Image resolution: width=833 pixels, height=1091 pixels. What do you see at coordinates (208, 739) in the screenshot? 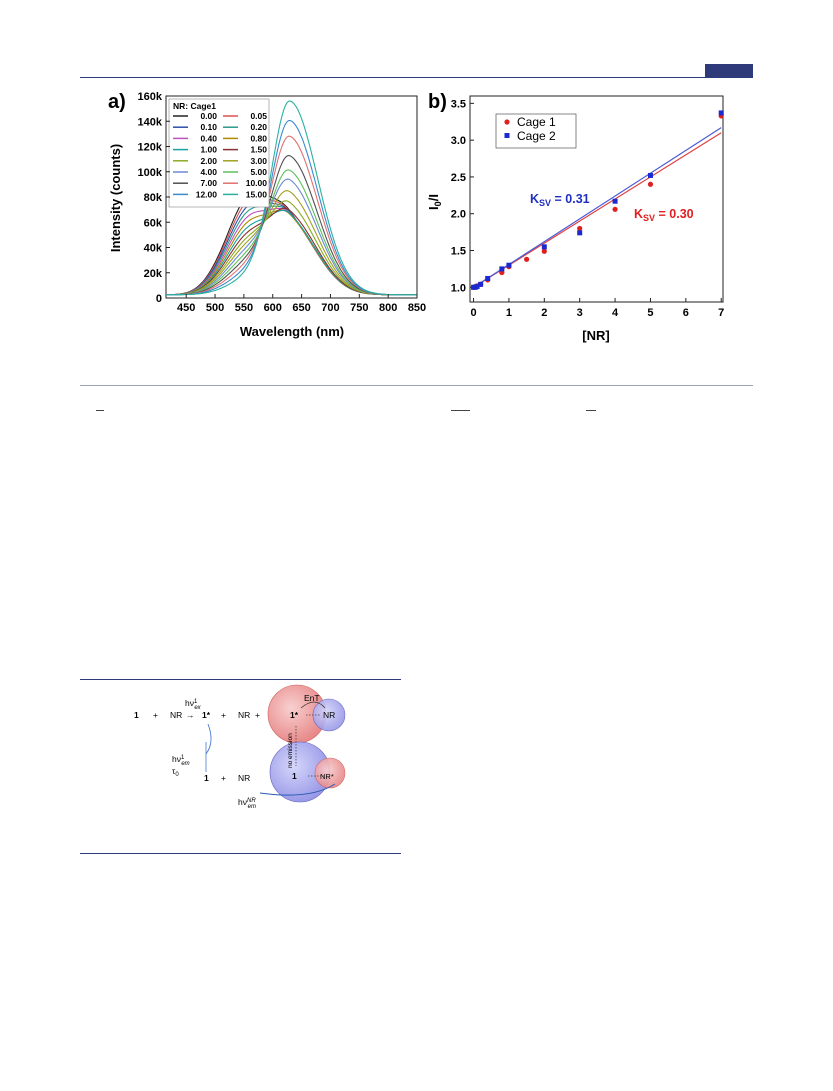
I see `emission-arrow` at bounding box center [208, 739].